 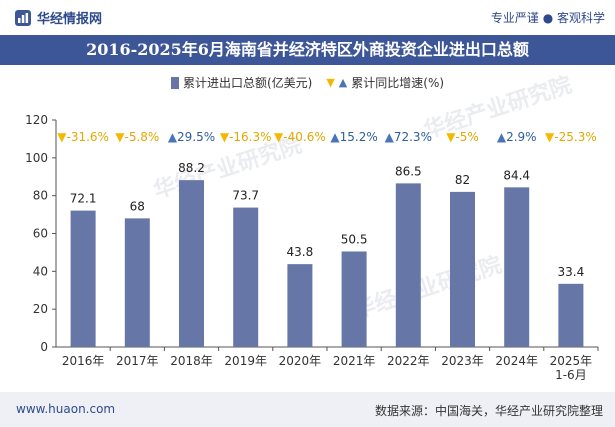 What do you see at coordinates (66, 409) in the screenshot?
I see `footer-site: www.huaon.com` at bounding box center [66, 409].